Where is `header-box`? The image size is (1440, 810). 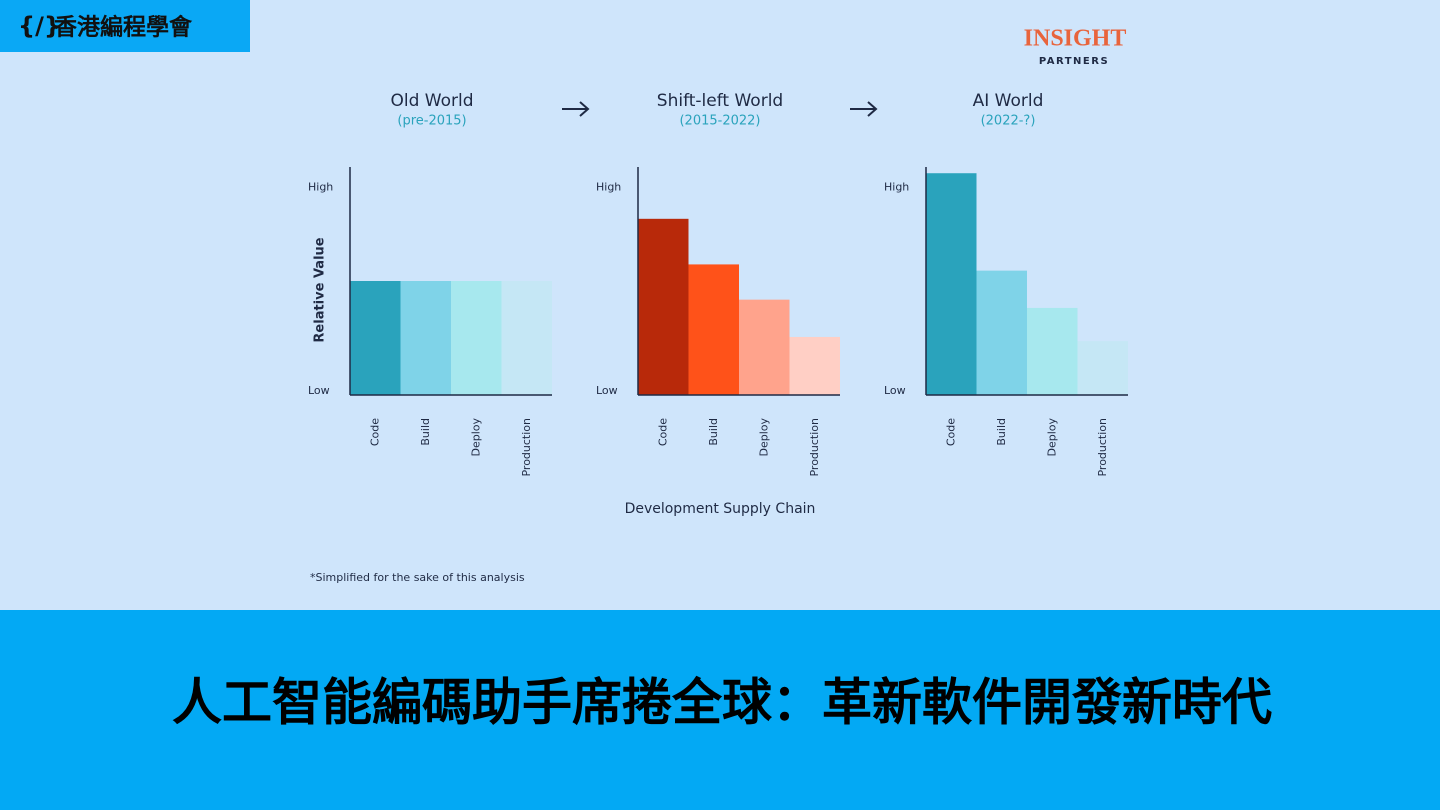
header-box is located at coordinates (125, 26).